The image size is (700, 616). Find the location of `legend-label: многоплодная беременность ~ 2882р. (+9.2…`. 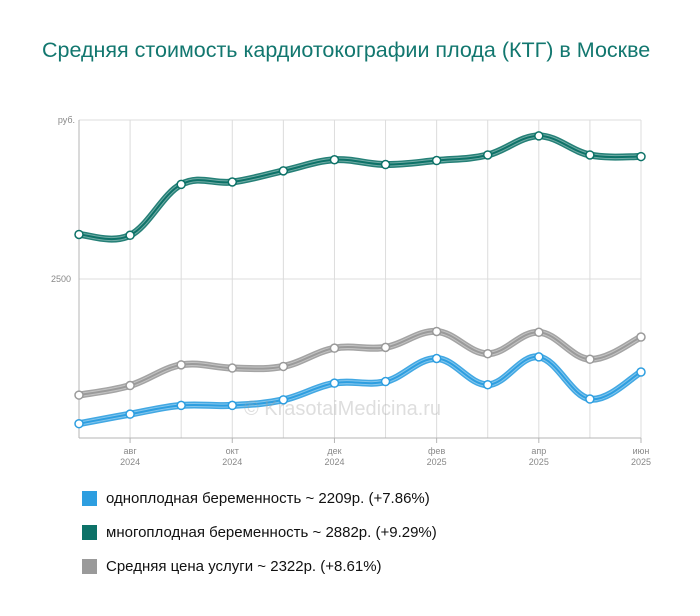

legend-label: многоплодная беременность ~ 2882р. (+9.2… is located at coordinates (271, 532).